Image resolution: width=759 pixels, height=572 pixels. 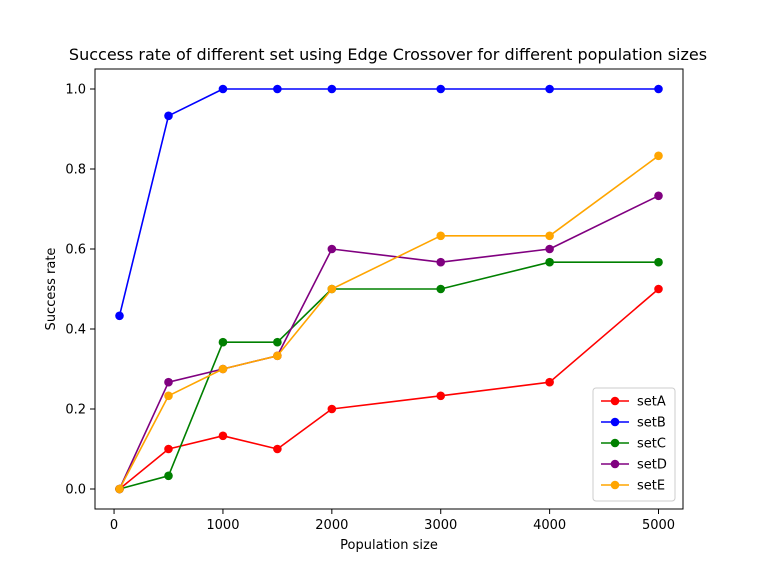 I want to click on x-tick-label: 2000, so click(x=331, y=525).